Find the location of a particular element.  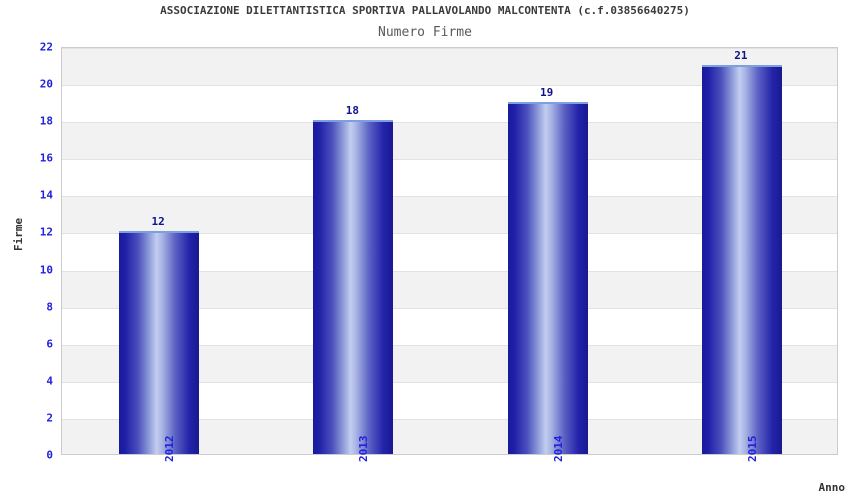

y-tick-label: 2 is located at coordinates (49, 418).